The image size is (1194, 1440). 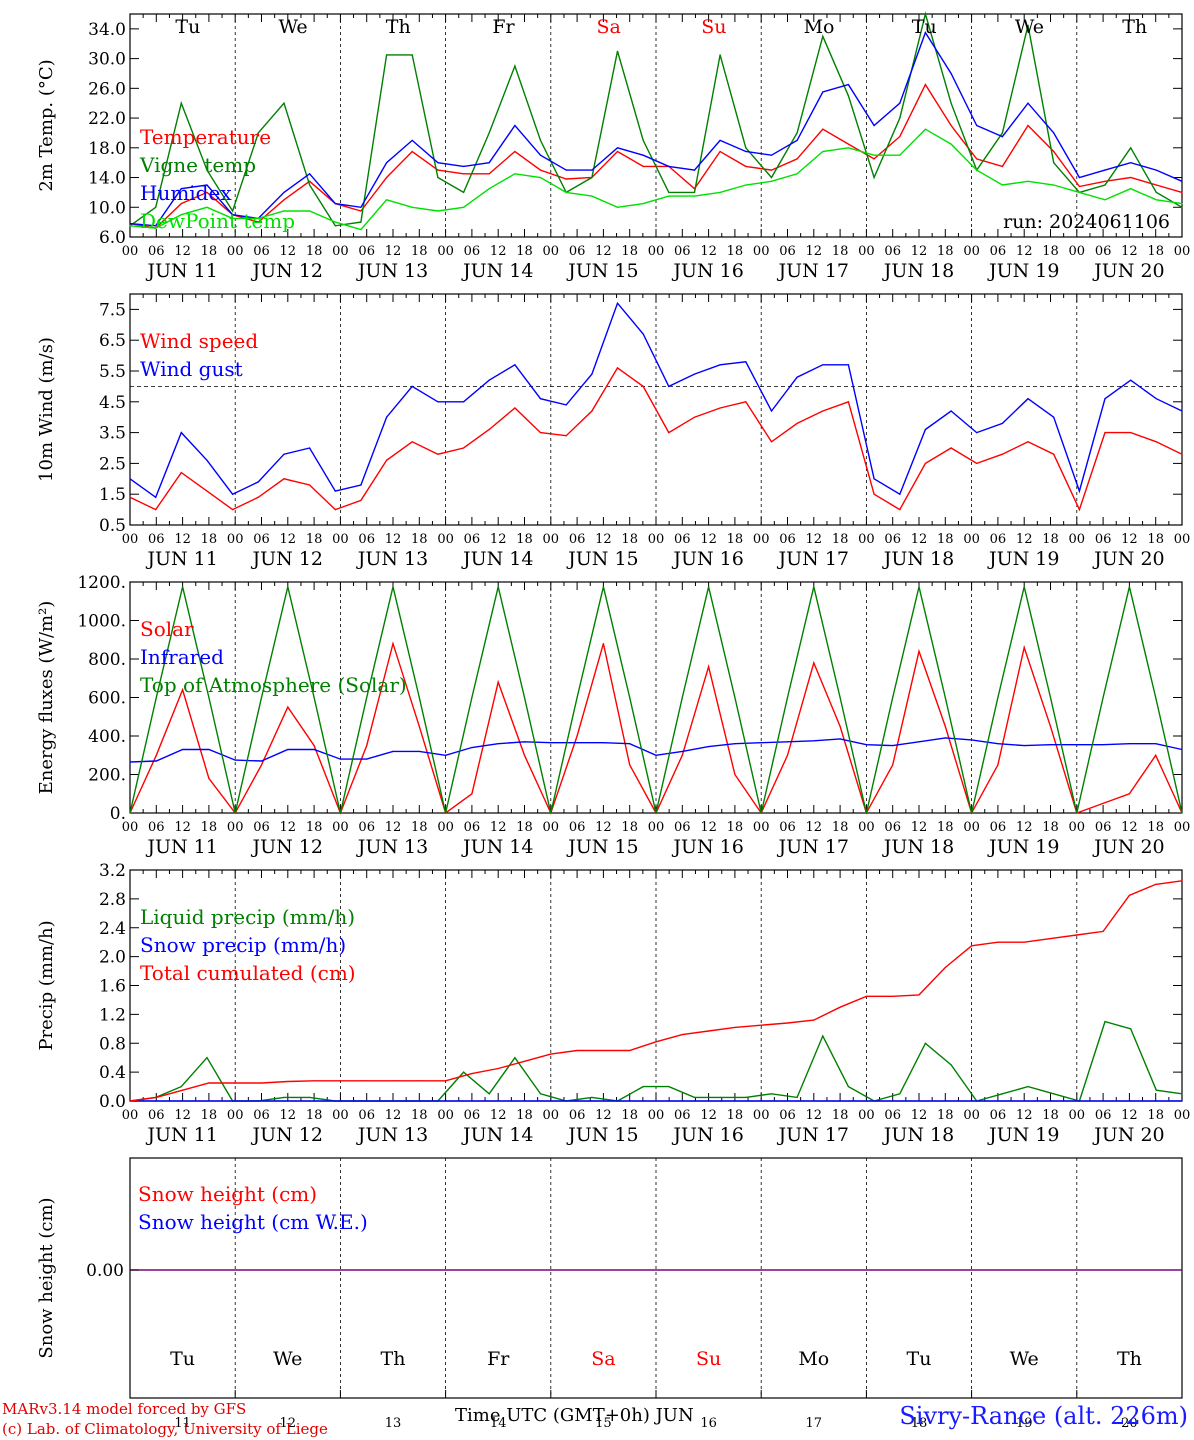 I want to click on y-axis-label: Energy fluxes (W/m²), so click(x=46, y=698).